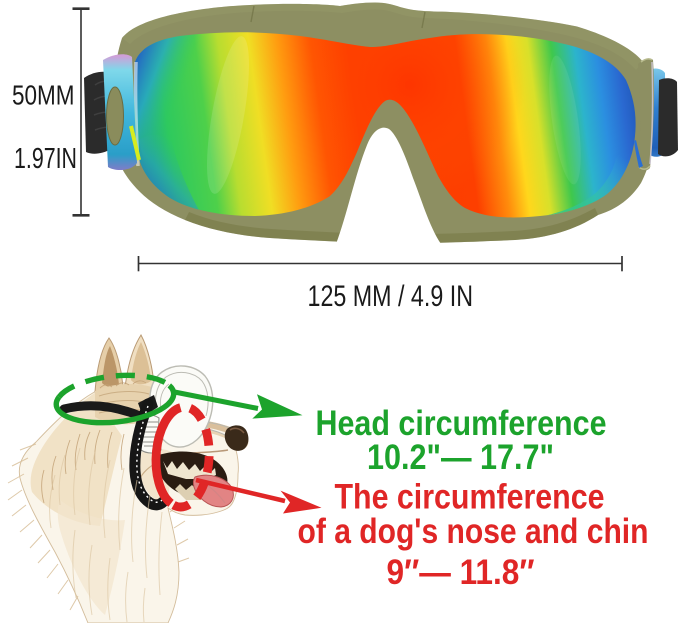 Image resolution: width=679 pixels, height=623 pixels. Describe the element at coordinates (470, 496) in the screenshot. I see `svg-text: The circumference` at that location.